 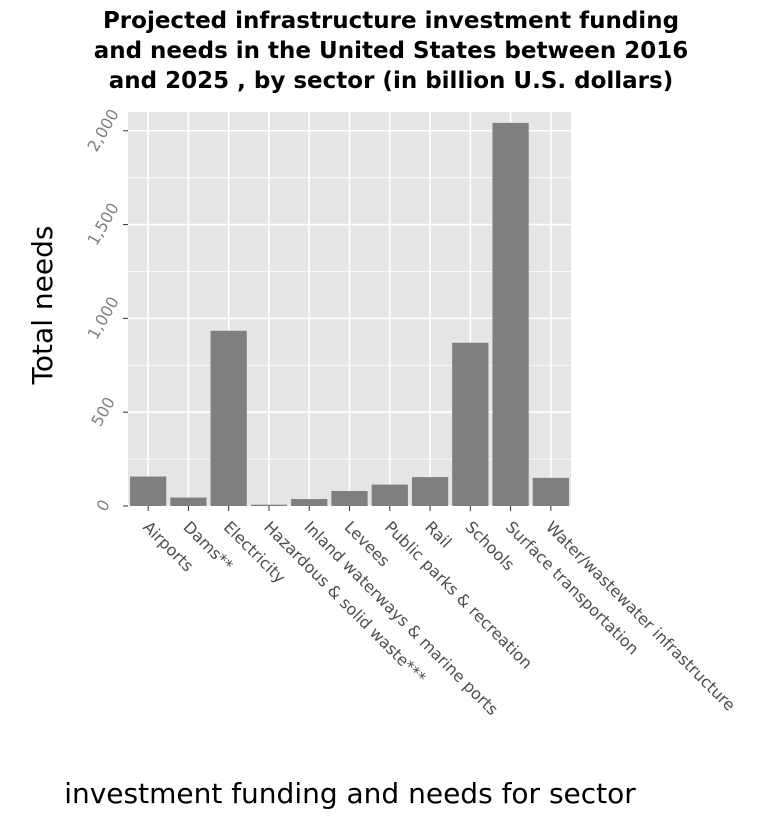 What do you see at coordinates (103, 505) in the screenshot?
I see `y-tick-label: 0` at bounding box center [103, 505].